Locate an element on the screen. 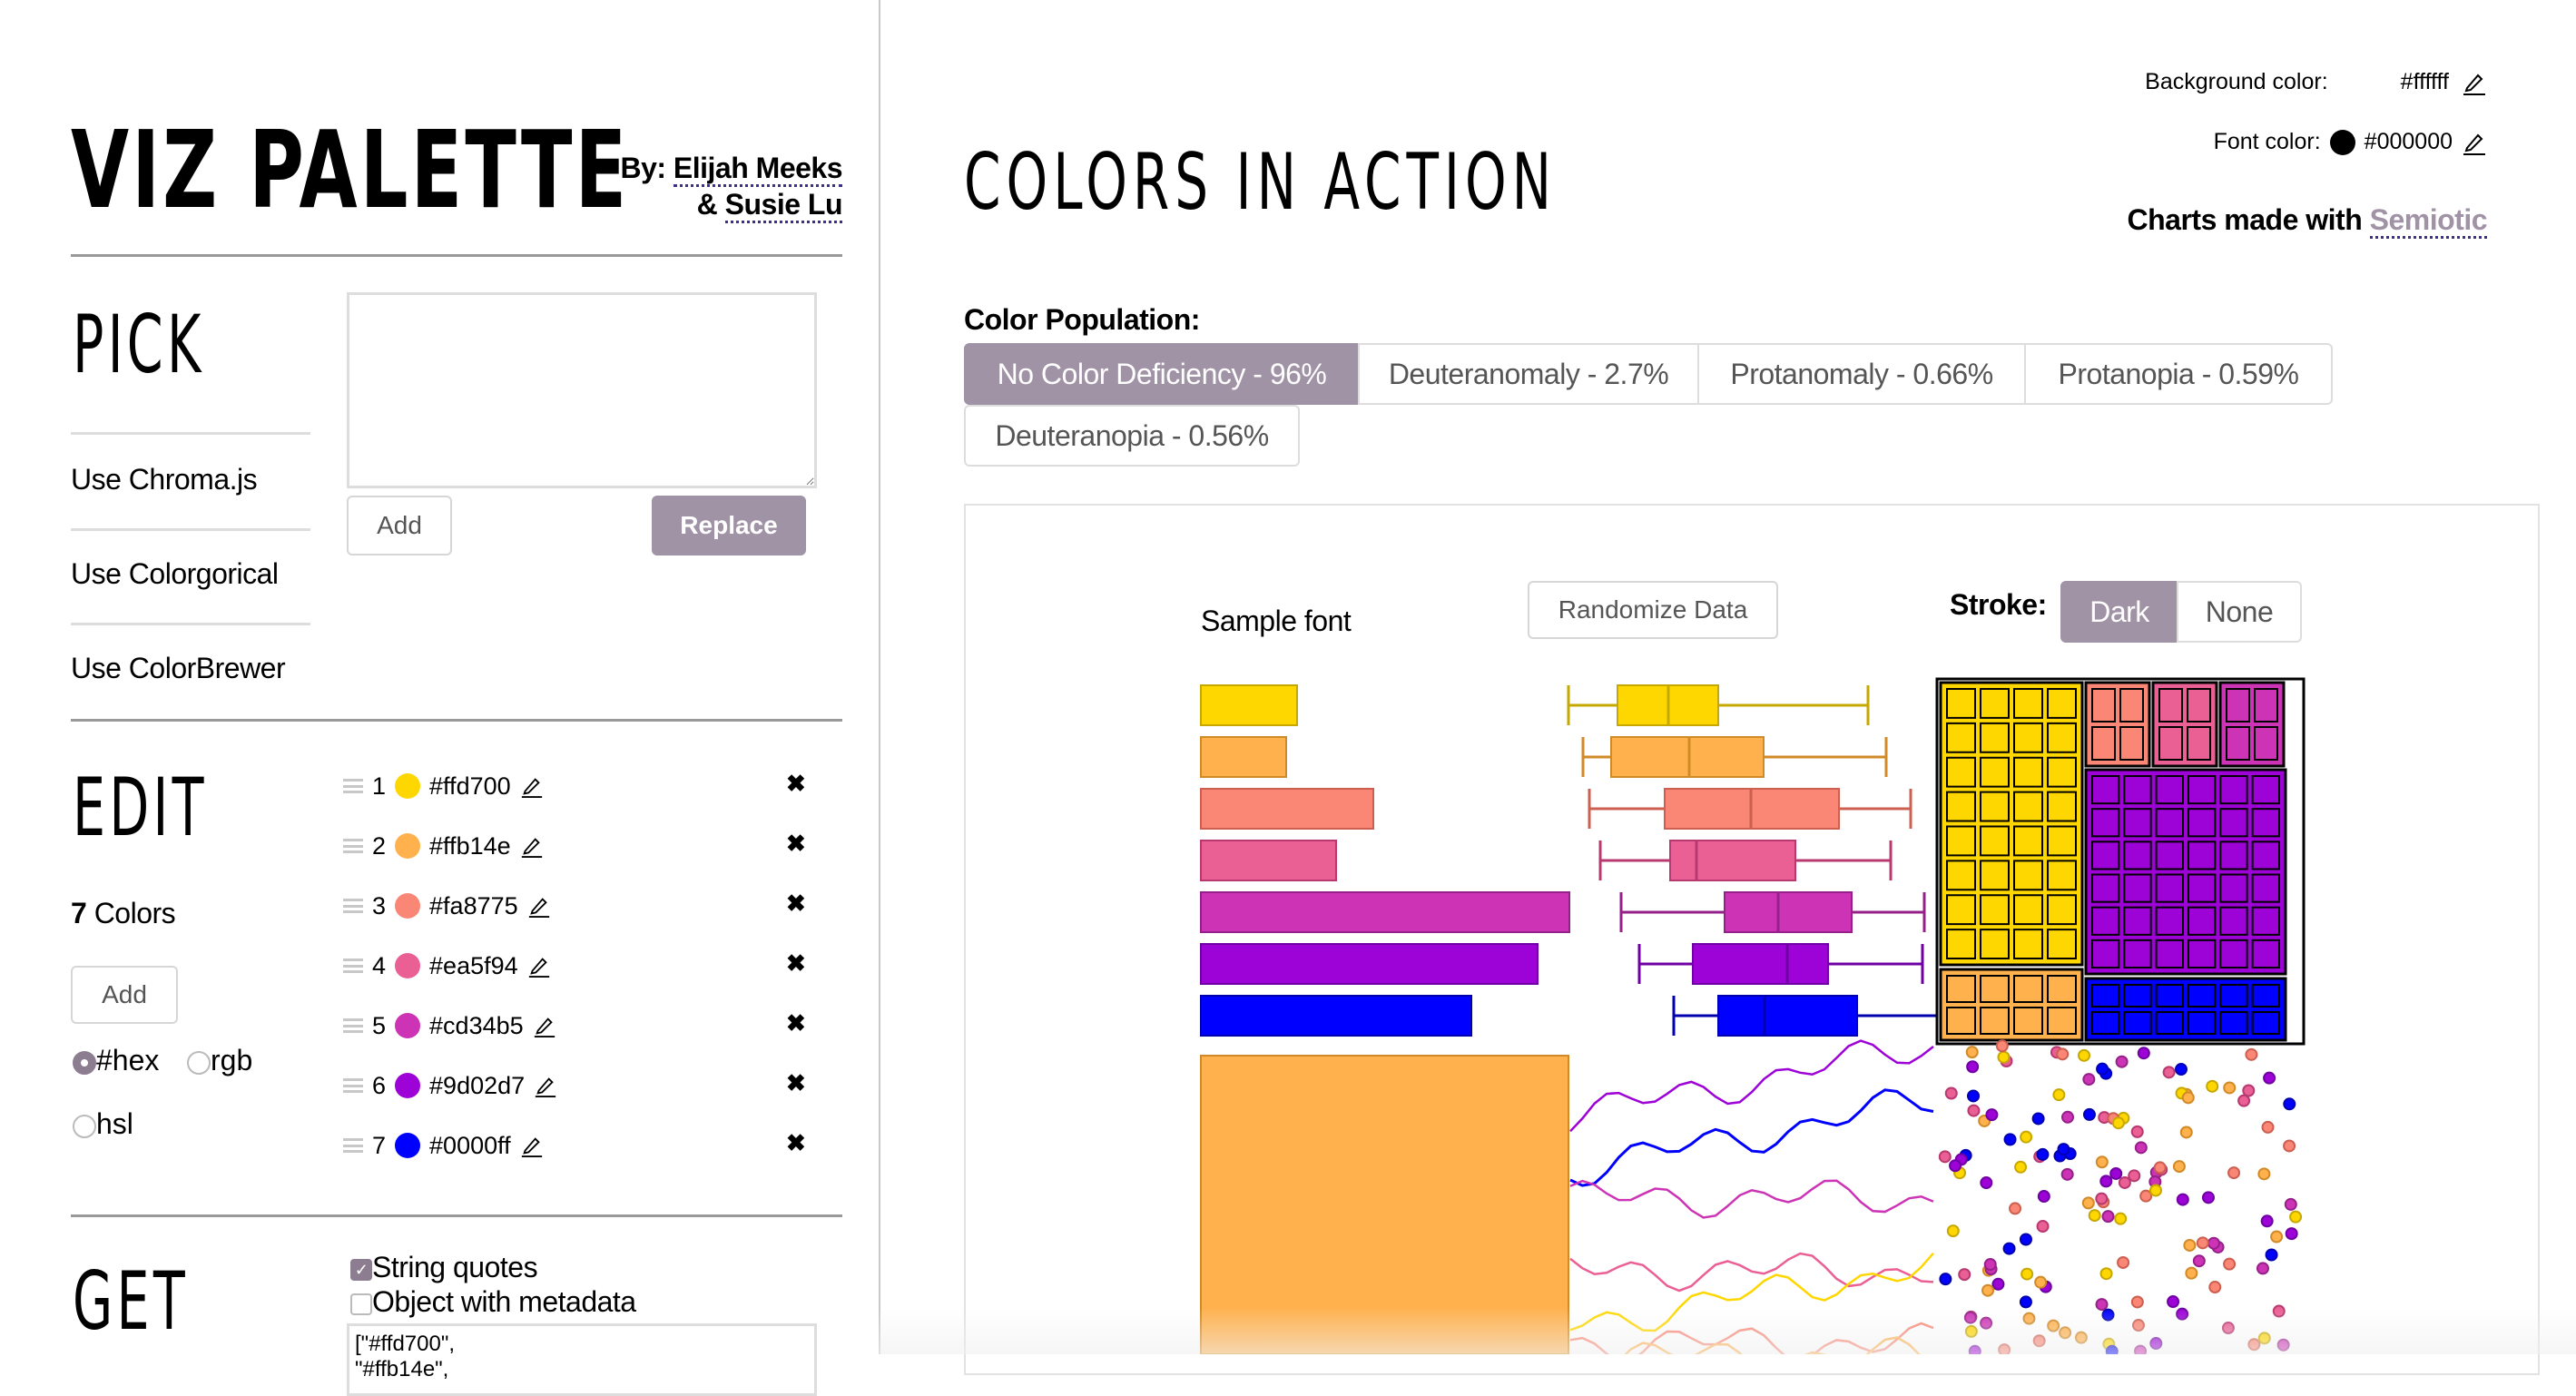 This screenshot has height=1396, width=2576. string-quotes-option: ✓ String quotes is located at coordinates (444, 1267).